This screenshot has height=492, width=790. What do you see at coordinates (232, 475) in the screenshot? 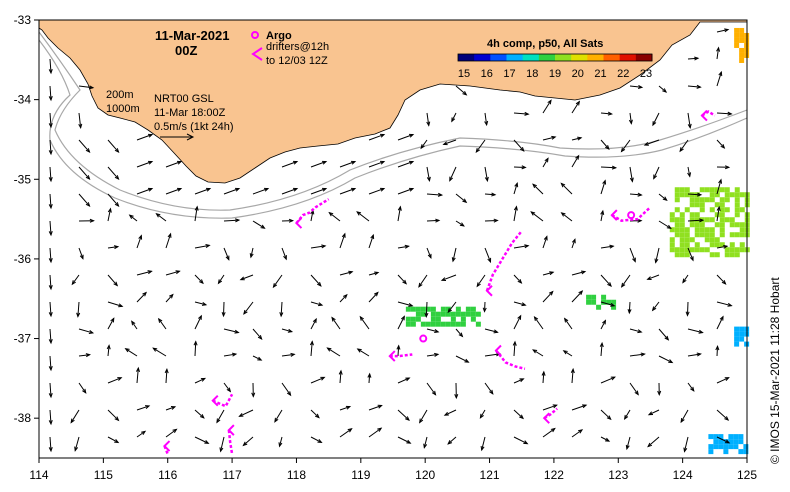
I see `x-tick-label: 117` at bounding box center [232, 475].